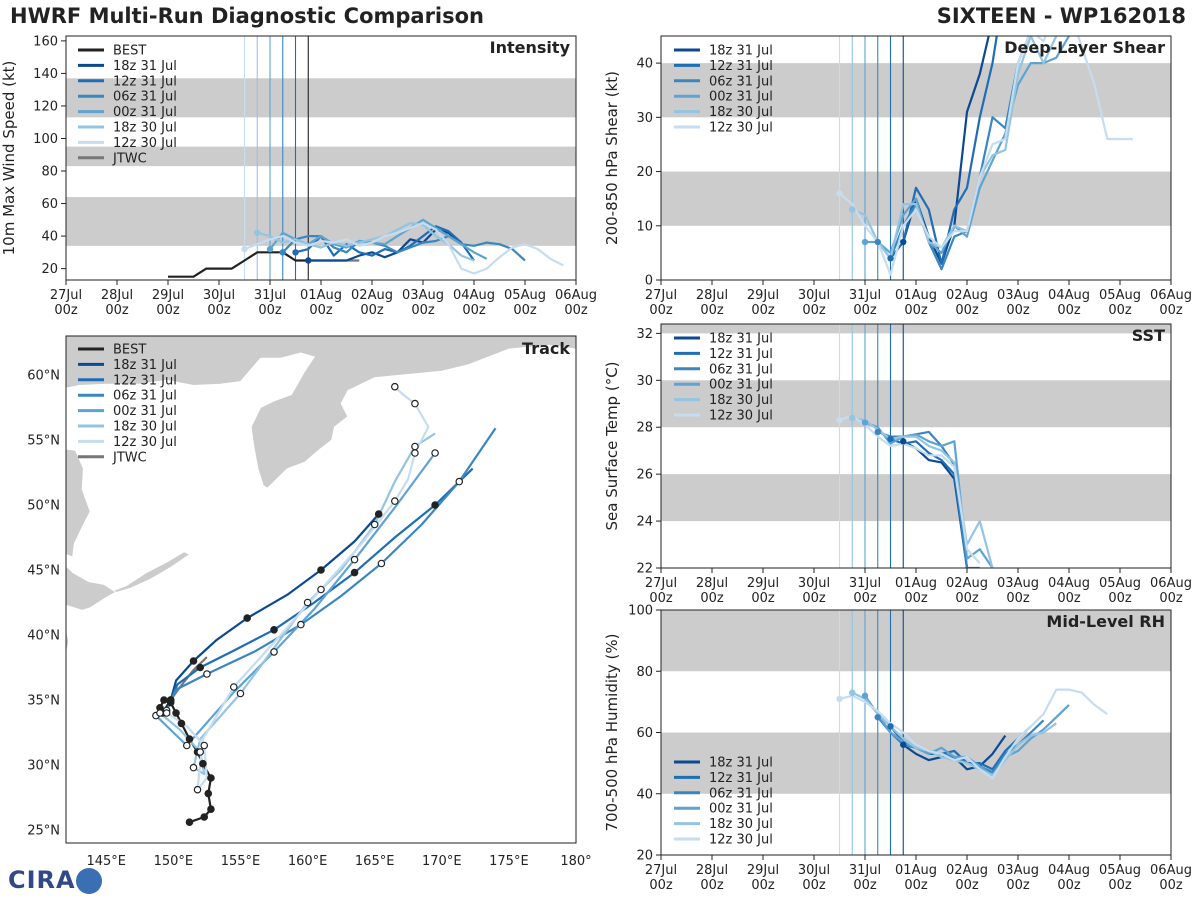 Image resolution: width=1200 pixels, height=900 pixels. Describe the element at coordinates (145, 143) in the screenshot. I see `intensity-legend-label-12z-30-jul: 12z 30 Jul` at that location.